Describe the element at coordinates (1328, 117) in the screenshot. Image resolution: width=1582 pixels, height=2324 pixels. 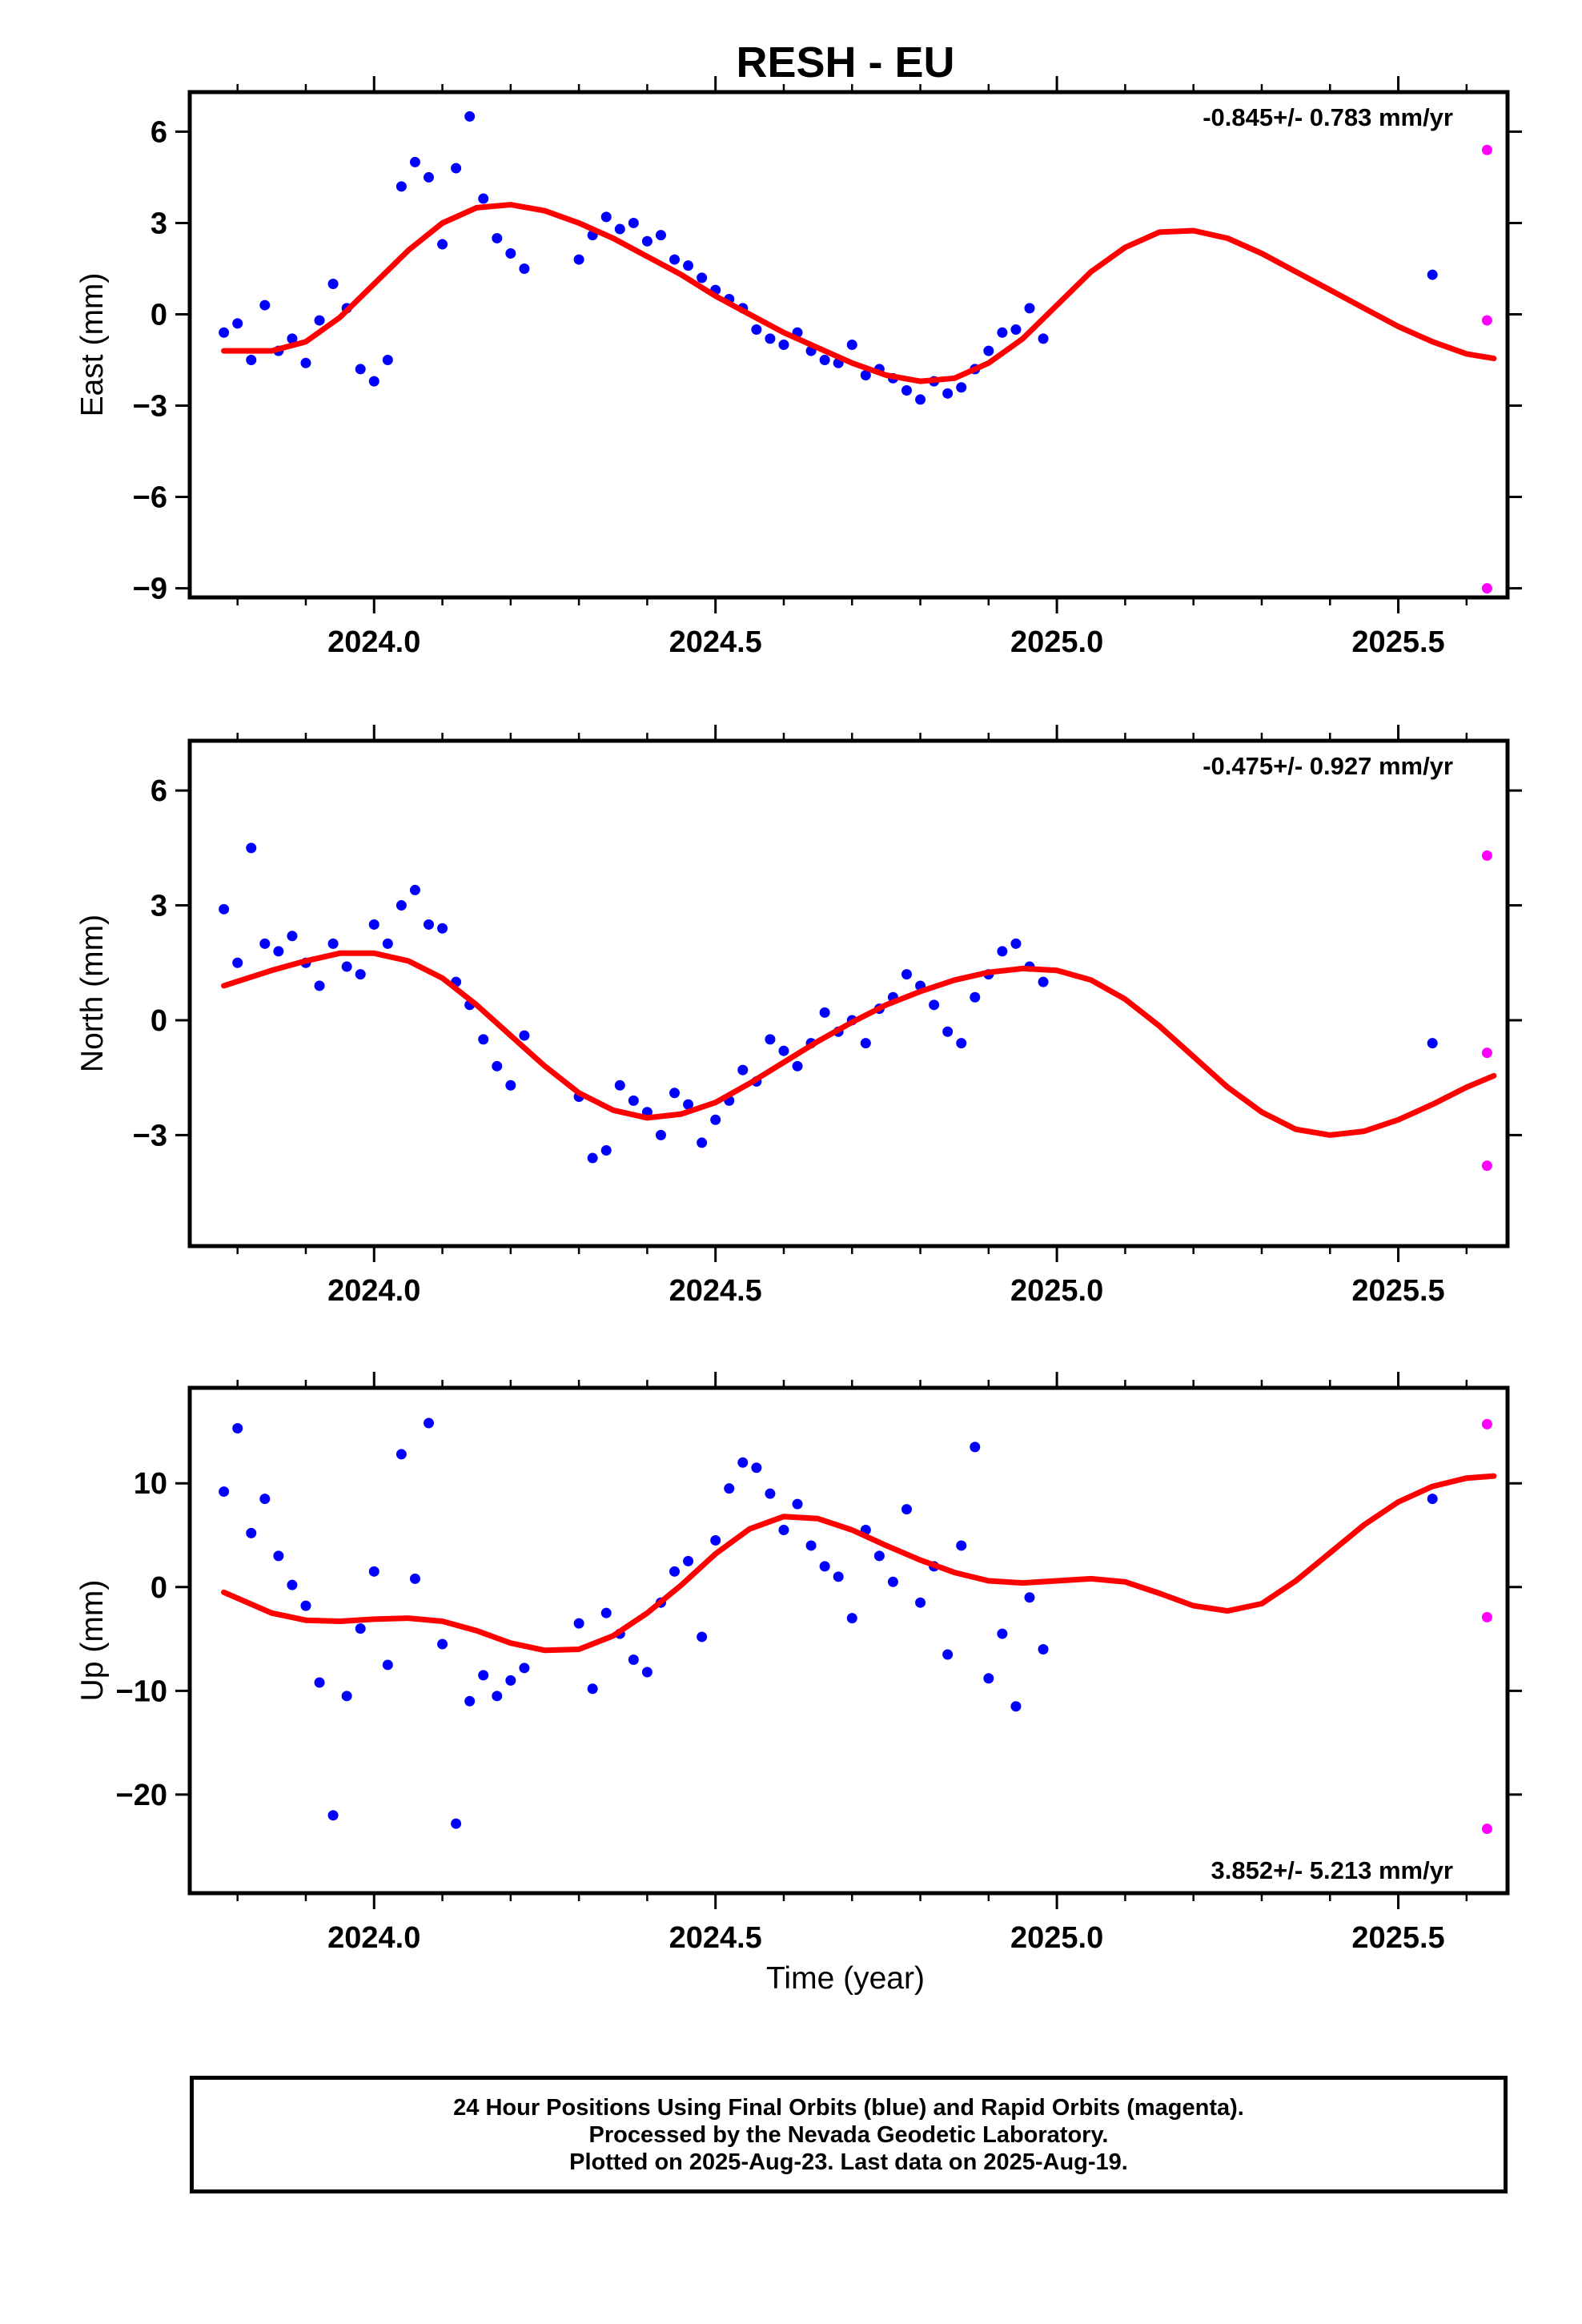
I see `rate-annotation: -0.845+/- 0.783 mm/yr` at that location.